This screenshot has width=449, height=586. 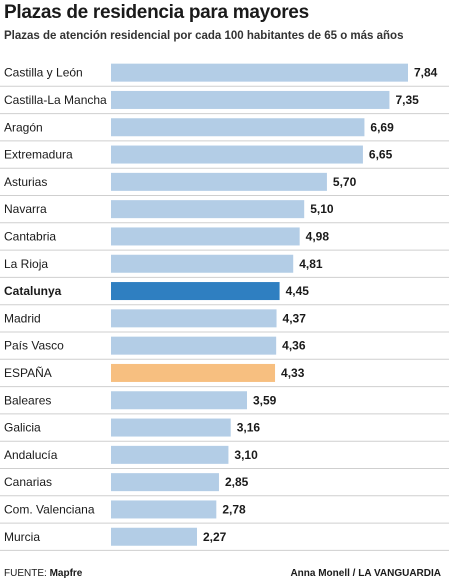 I want to click on value-label: 4,36, so click(x=294, y=346).